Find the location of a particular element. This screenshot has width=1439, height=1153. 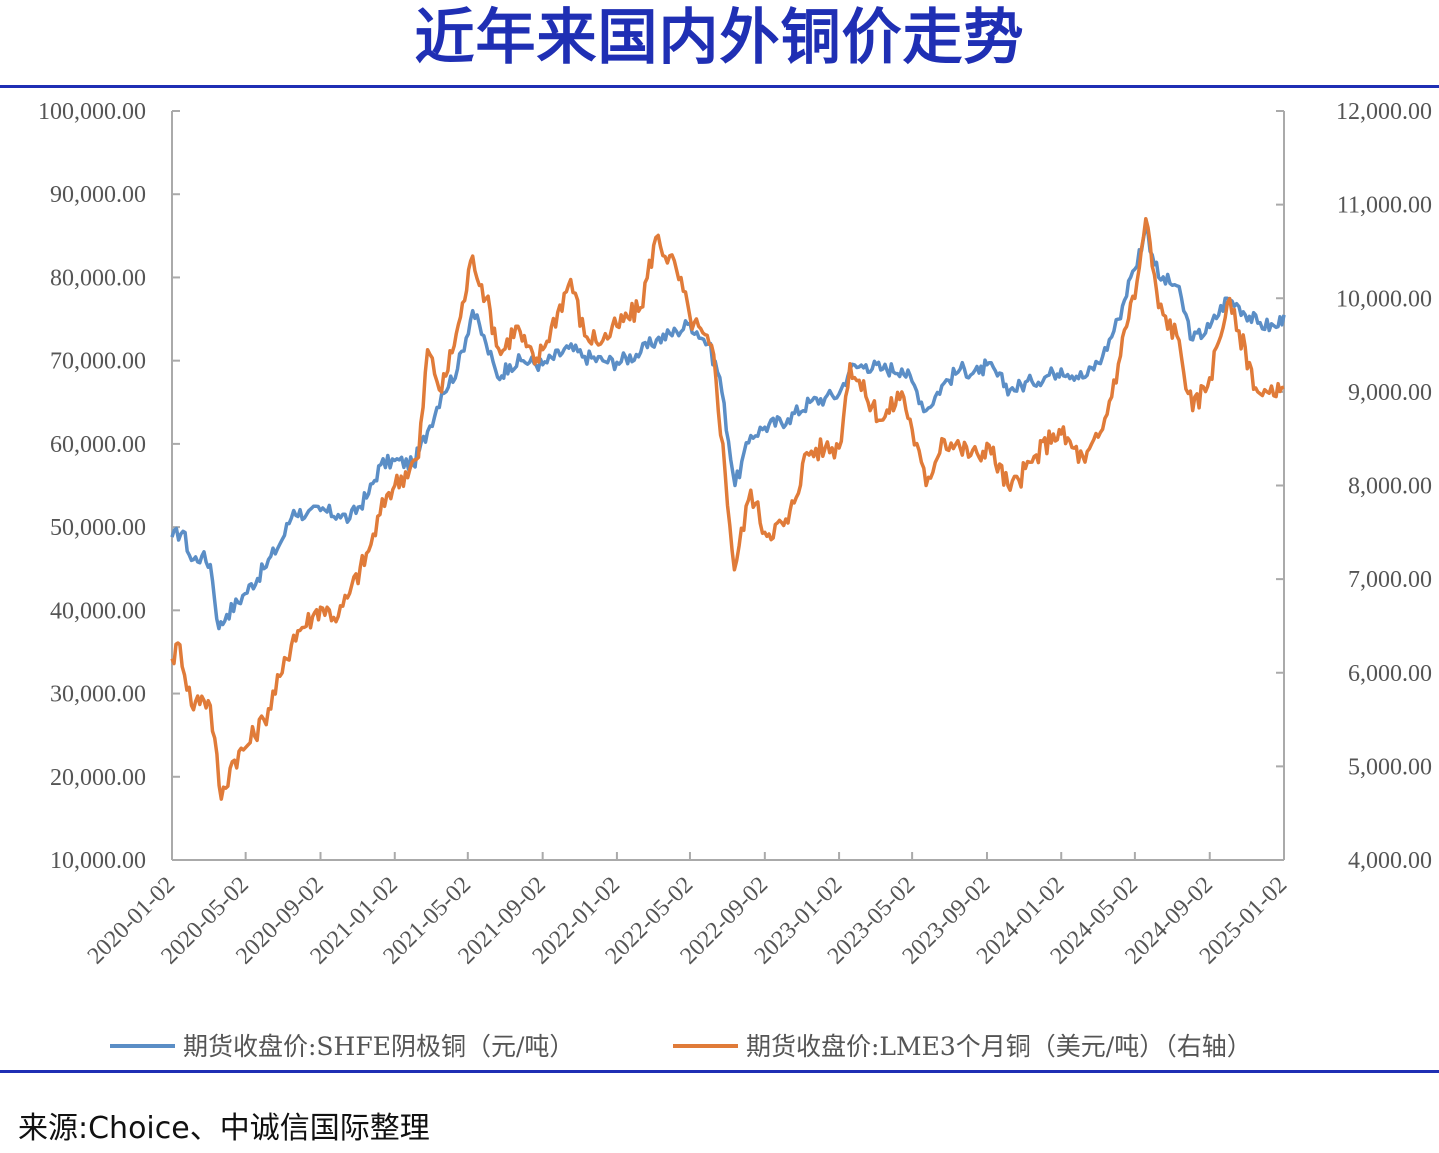

right-axis-tick-label: 12,000.00 is located at coordinates (1384, 112).